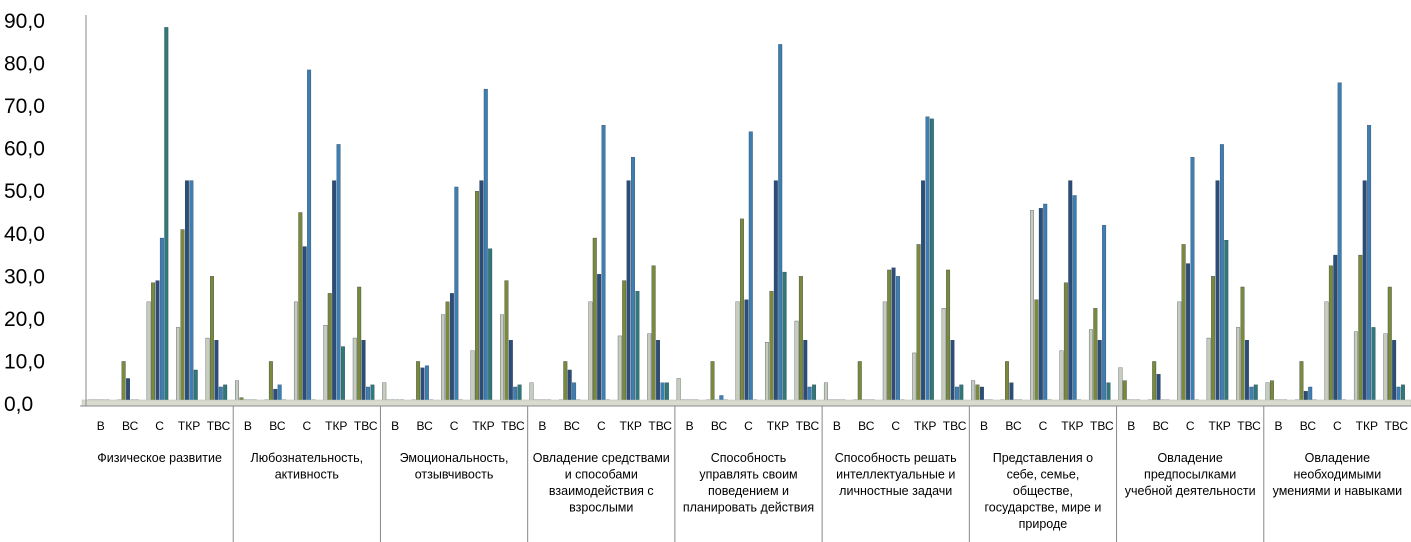 Image resolution: width=1411 pixels, height=542 pixels. I want to click on bar: 47, so click(1045, 304).